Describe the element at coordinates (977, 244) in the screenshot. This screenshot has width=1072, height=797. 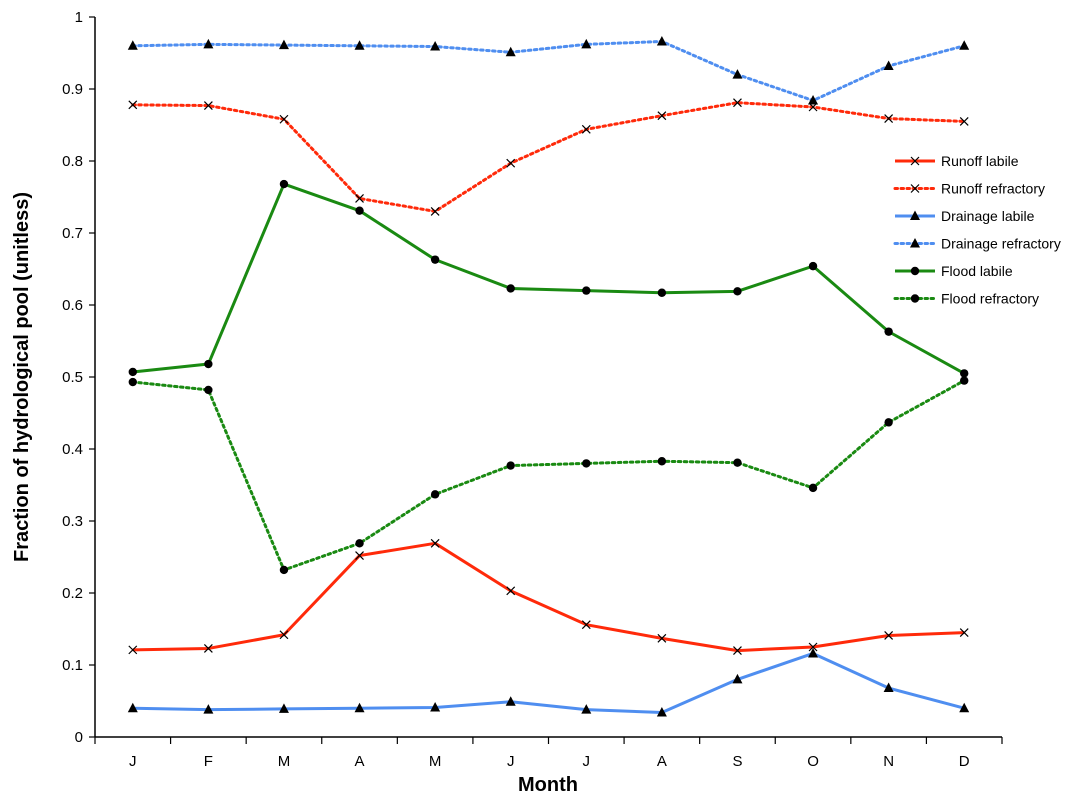
I see `legend-item: Drainage refractory` at that location.